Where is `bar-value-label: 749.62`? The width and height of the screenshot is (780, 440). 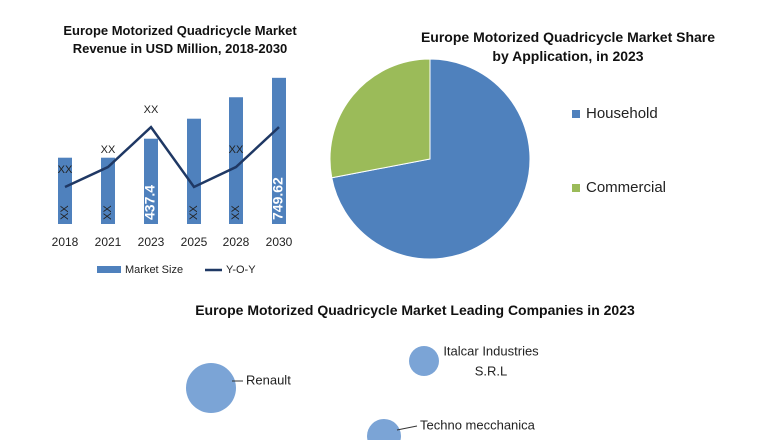 bar-value-label: 749.62 is located at coordinates (278, 198).